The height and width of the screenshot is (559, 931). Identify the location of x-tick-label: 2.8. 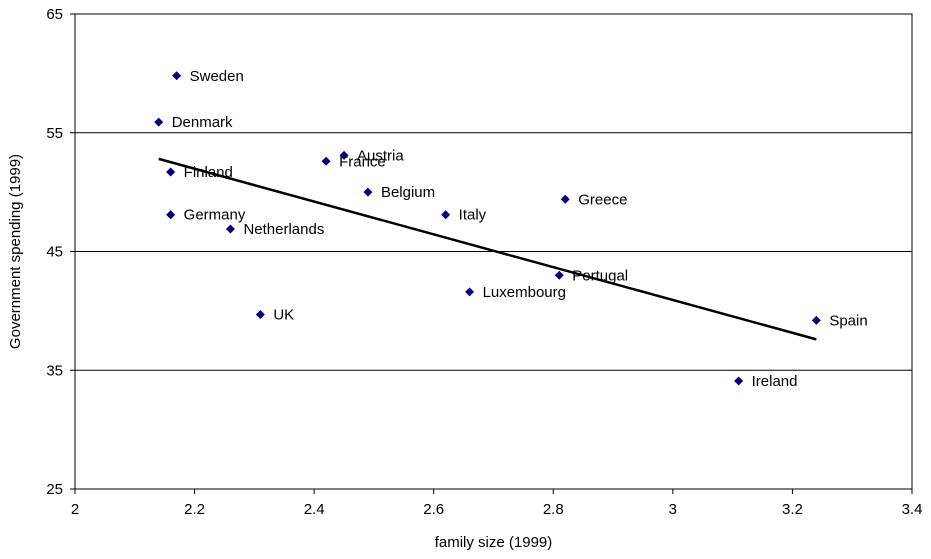
(553, 509).